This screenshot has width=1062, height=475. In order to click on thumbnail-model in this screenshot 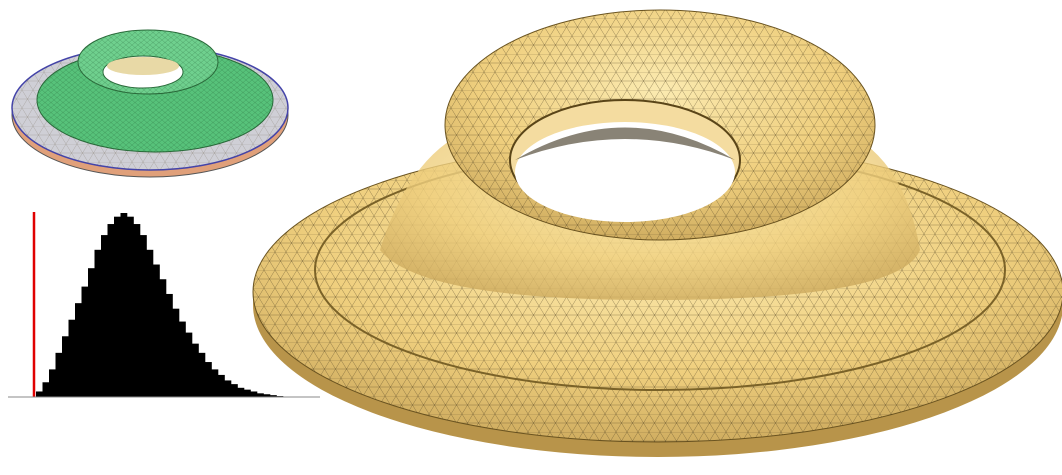, I will do `click(150, 103)`.